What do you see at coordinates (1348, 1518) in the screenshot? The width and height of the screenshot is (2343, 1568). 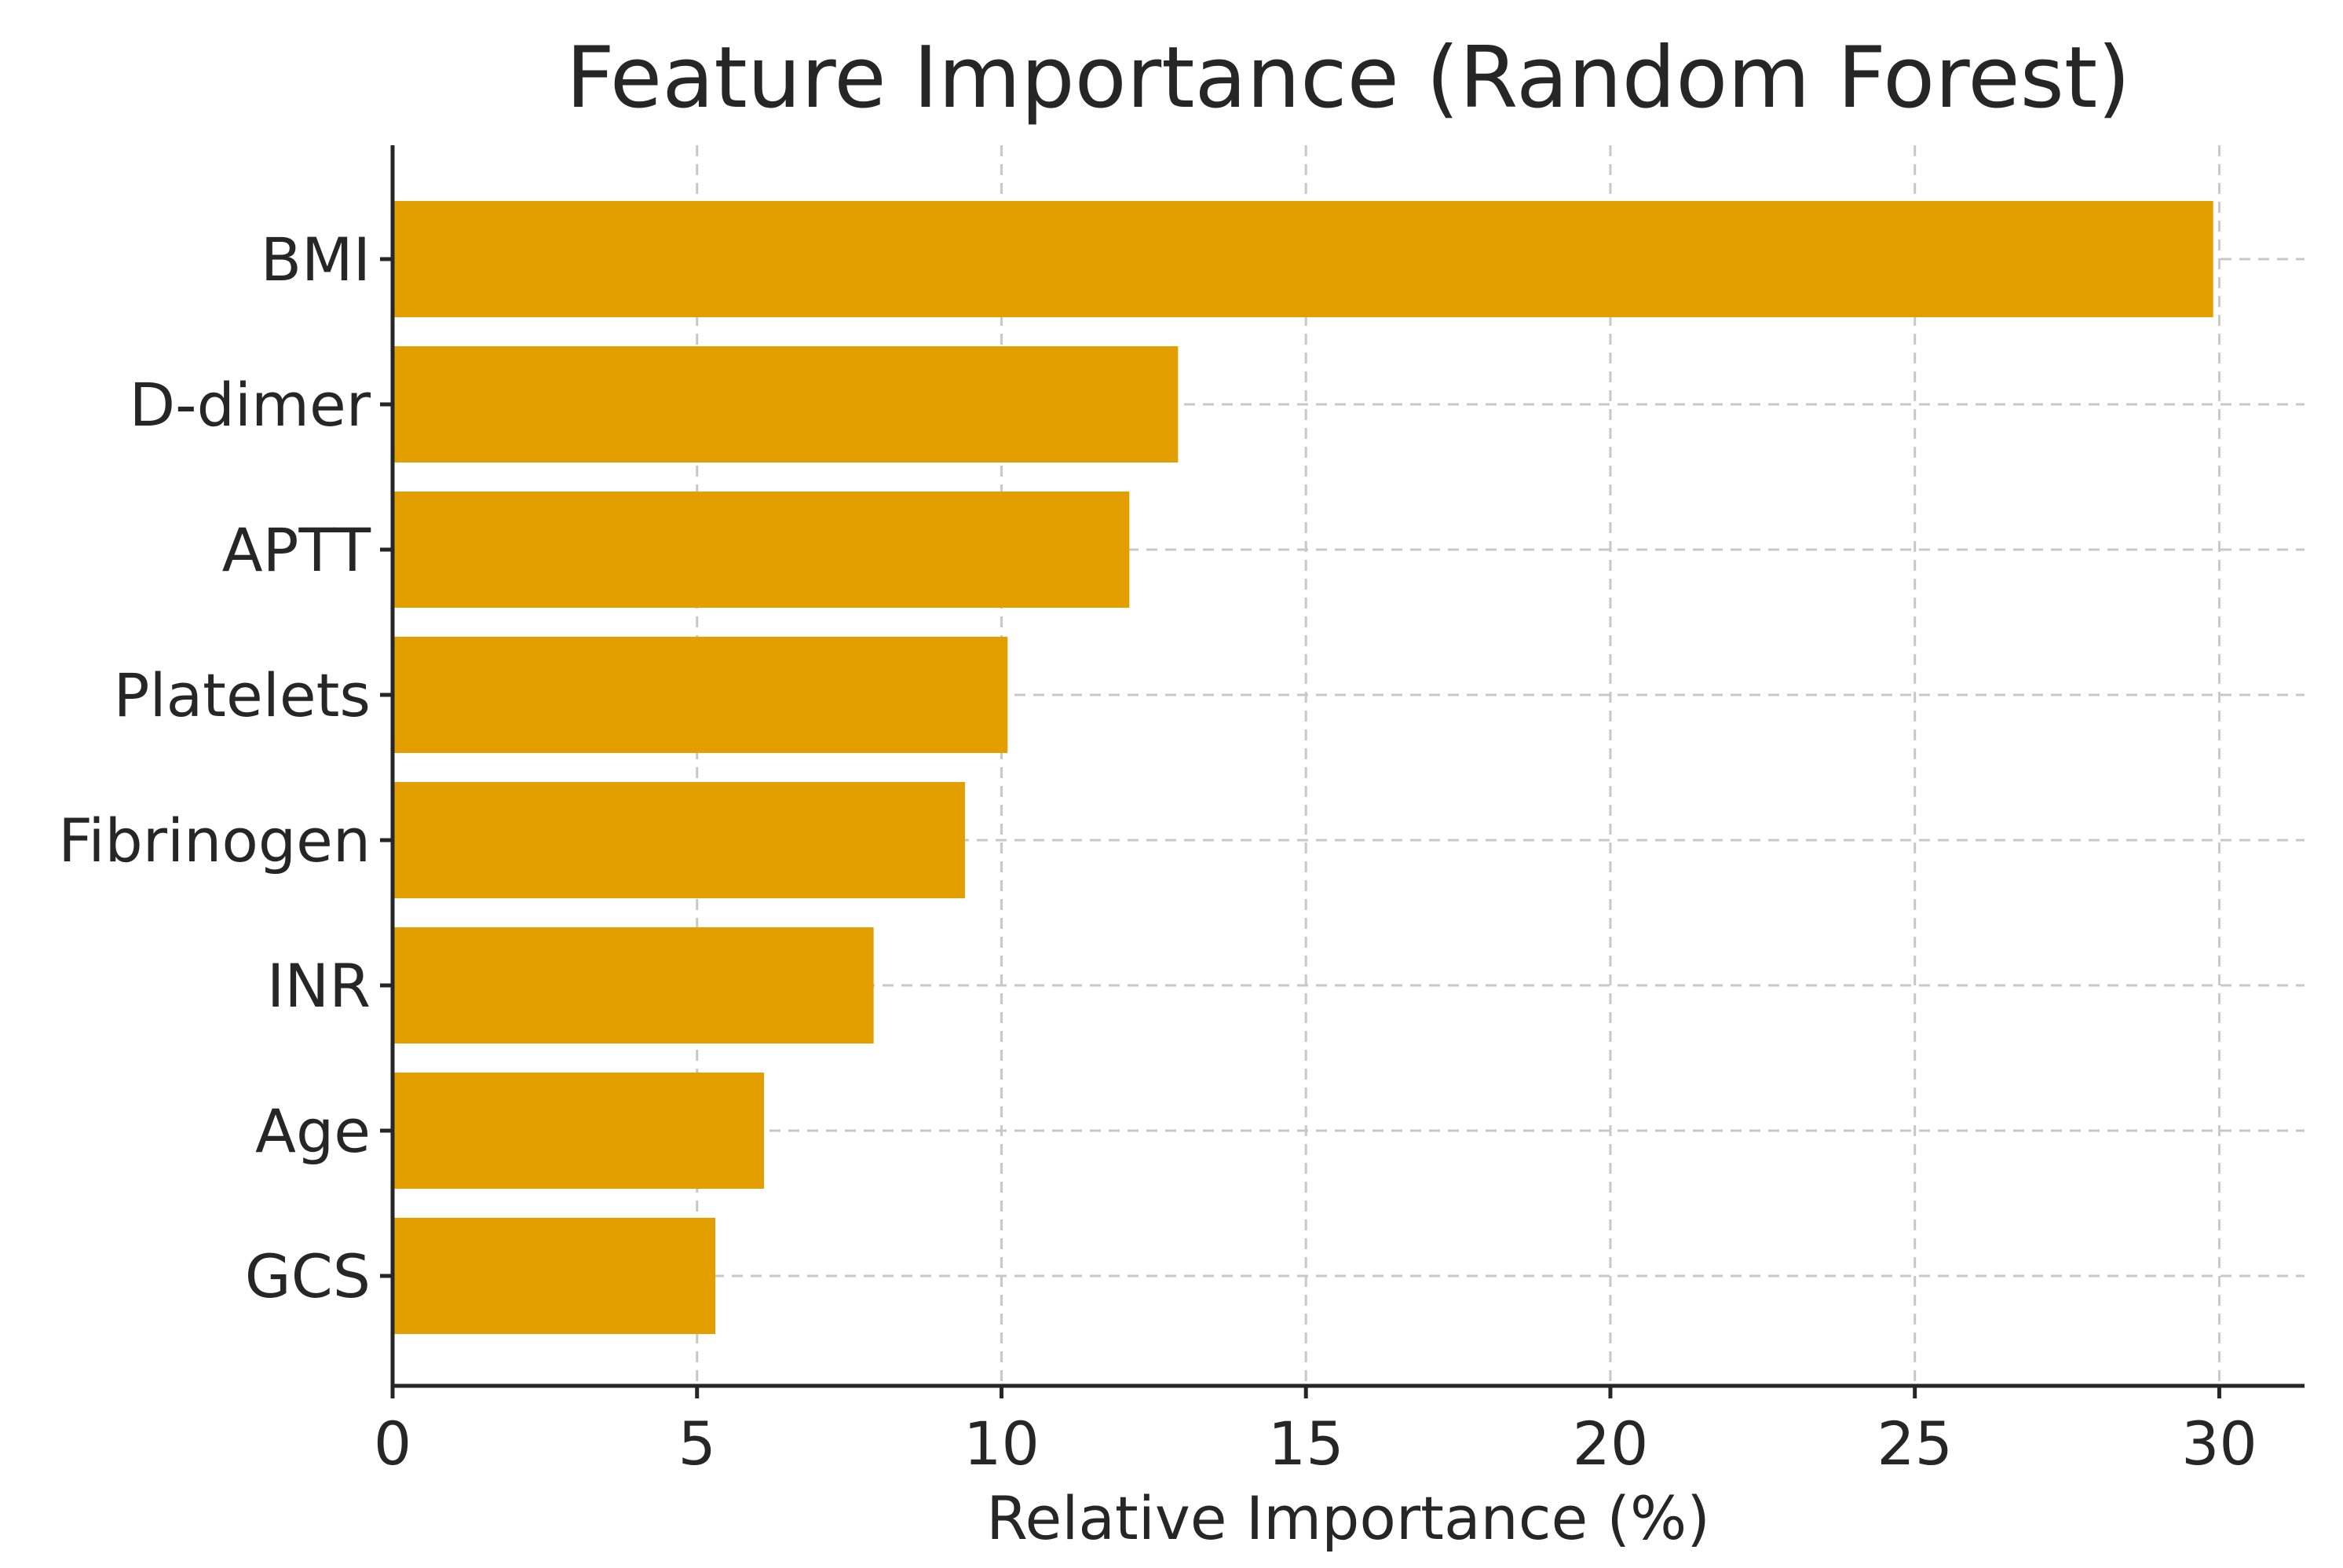 I see `x-axis-label: Relative Importance (%)` at bounding box center [1348, 1518].